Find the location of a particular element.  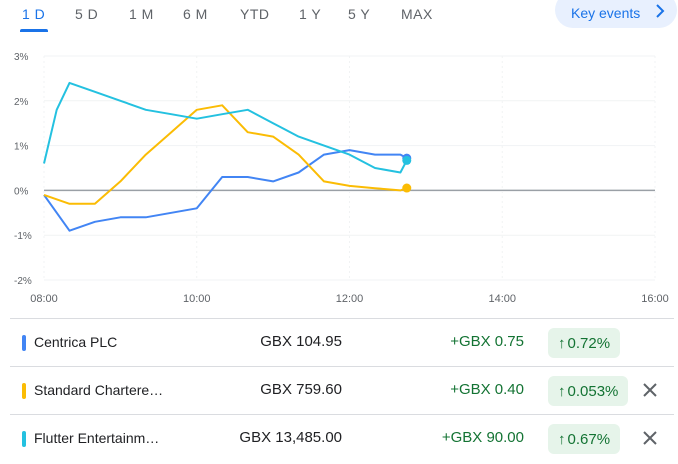

stock-price: GBX 13,485.00 is located at coordinates (290, 437).